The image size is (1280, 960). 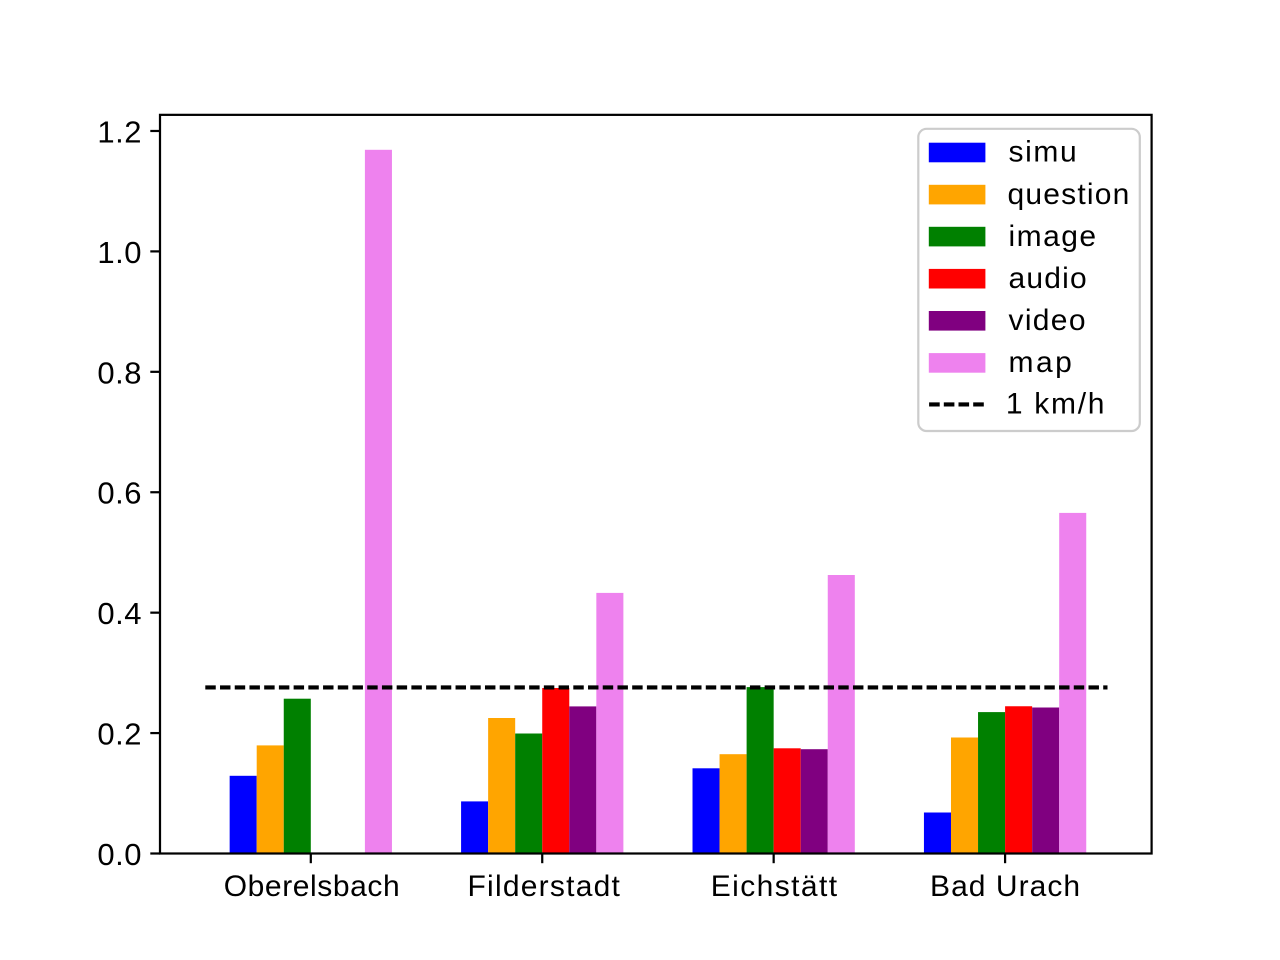 I want to click on svg-text: 1.0, so click(x=119, y=252).